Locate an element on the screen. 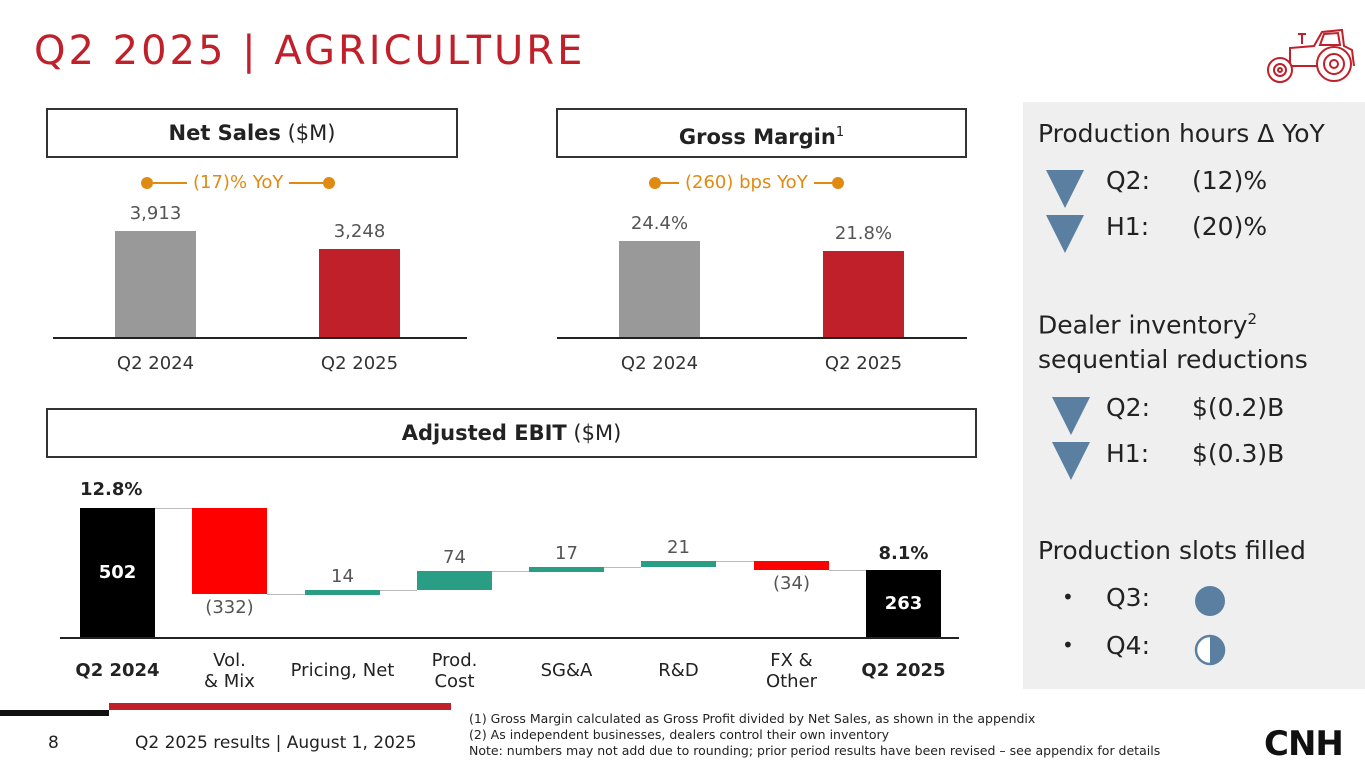  waterfall-value-label: (332) is located at coordinates (229, 607).